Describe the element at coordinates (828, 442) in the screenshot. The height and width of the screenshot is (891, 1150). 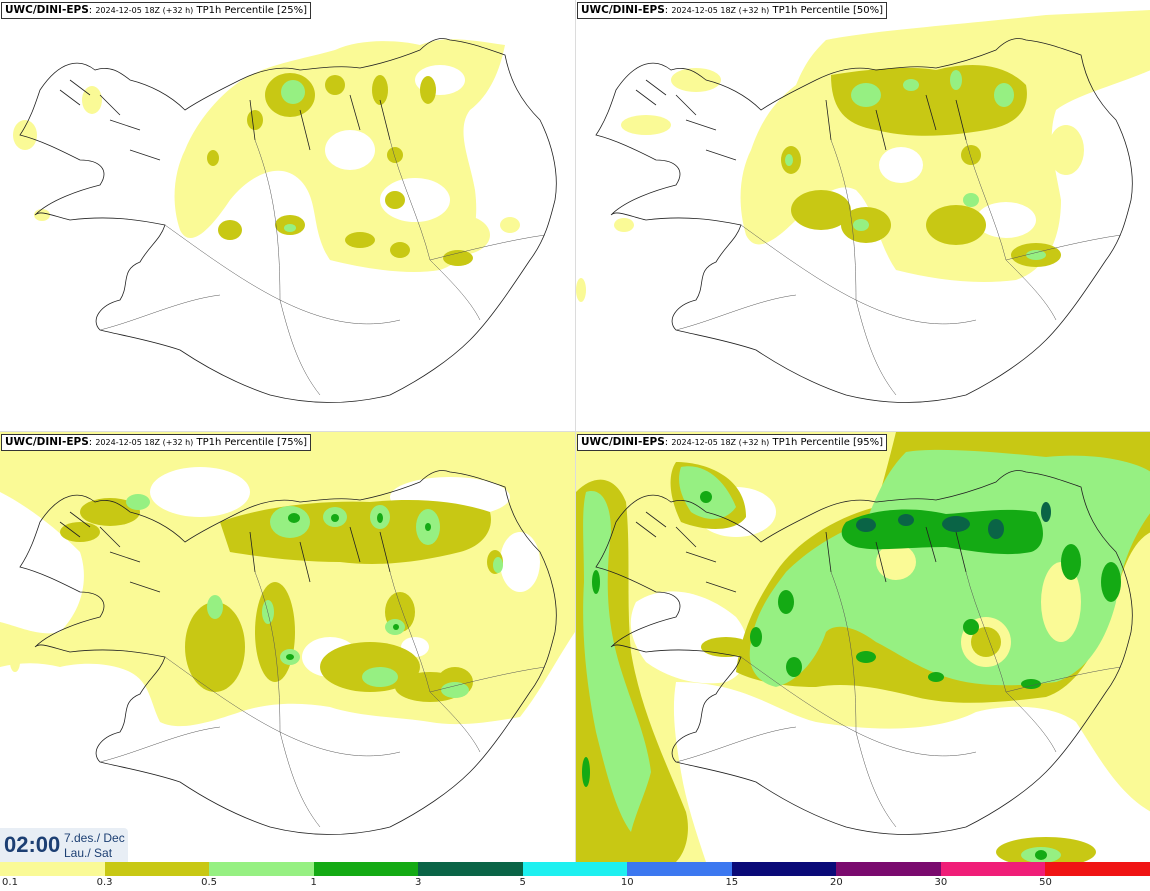
I see `panel-product: TP1h Percentile [95%]` at that location.